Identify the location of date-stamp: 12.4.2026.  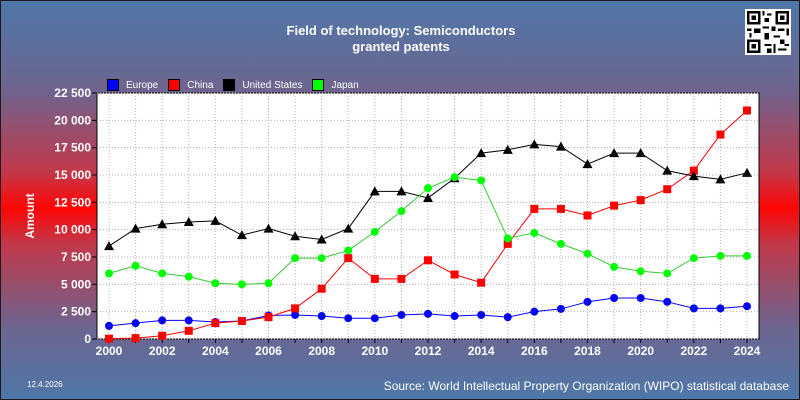
(45, 384).